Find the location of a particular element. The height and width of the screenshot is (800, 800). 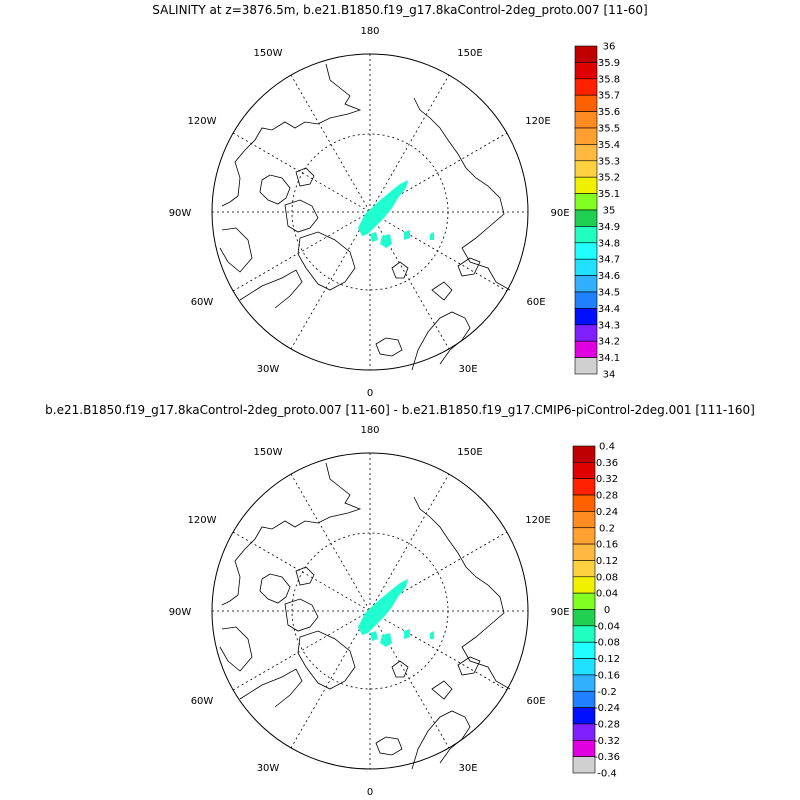

panel-2-colorbar-tick: -0.4 is located at coordinates (607, 774).